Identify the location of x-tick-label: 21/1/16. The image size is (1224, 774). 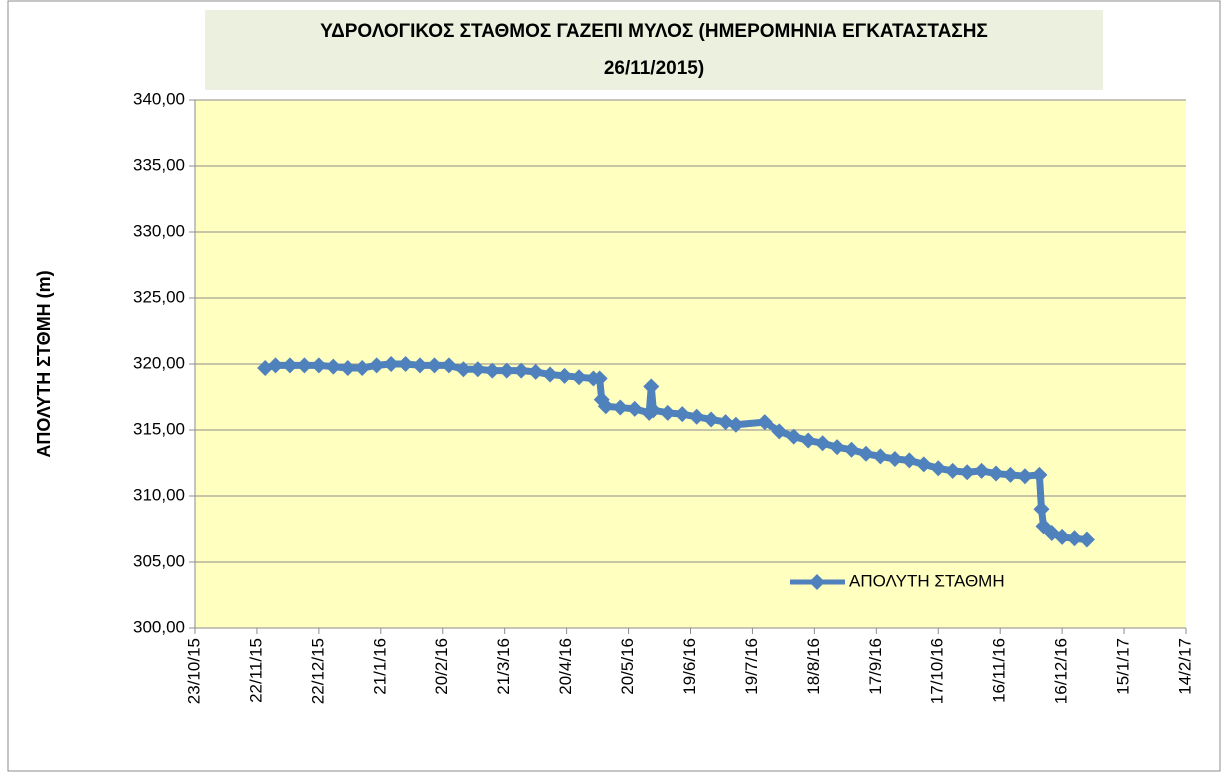
(379, 666).